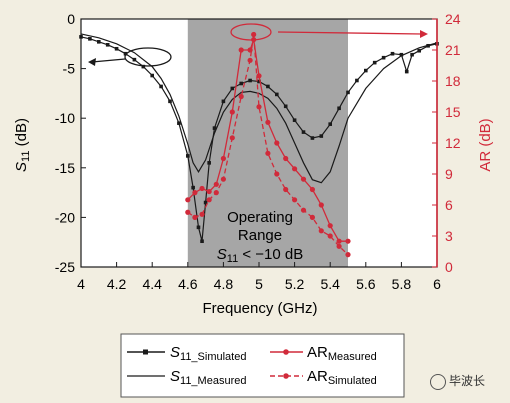 This screenshot has width=510, height=403. I want to click on svg-text: ARMeasured, so click(342, 353).